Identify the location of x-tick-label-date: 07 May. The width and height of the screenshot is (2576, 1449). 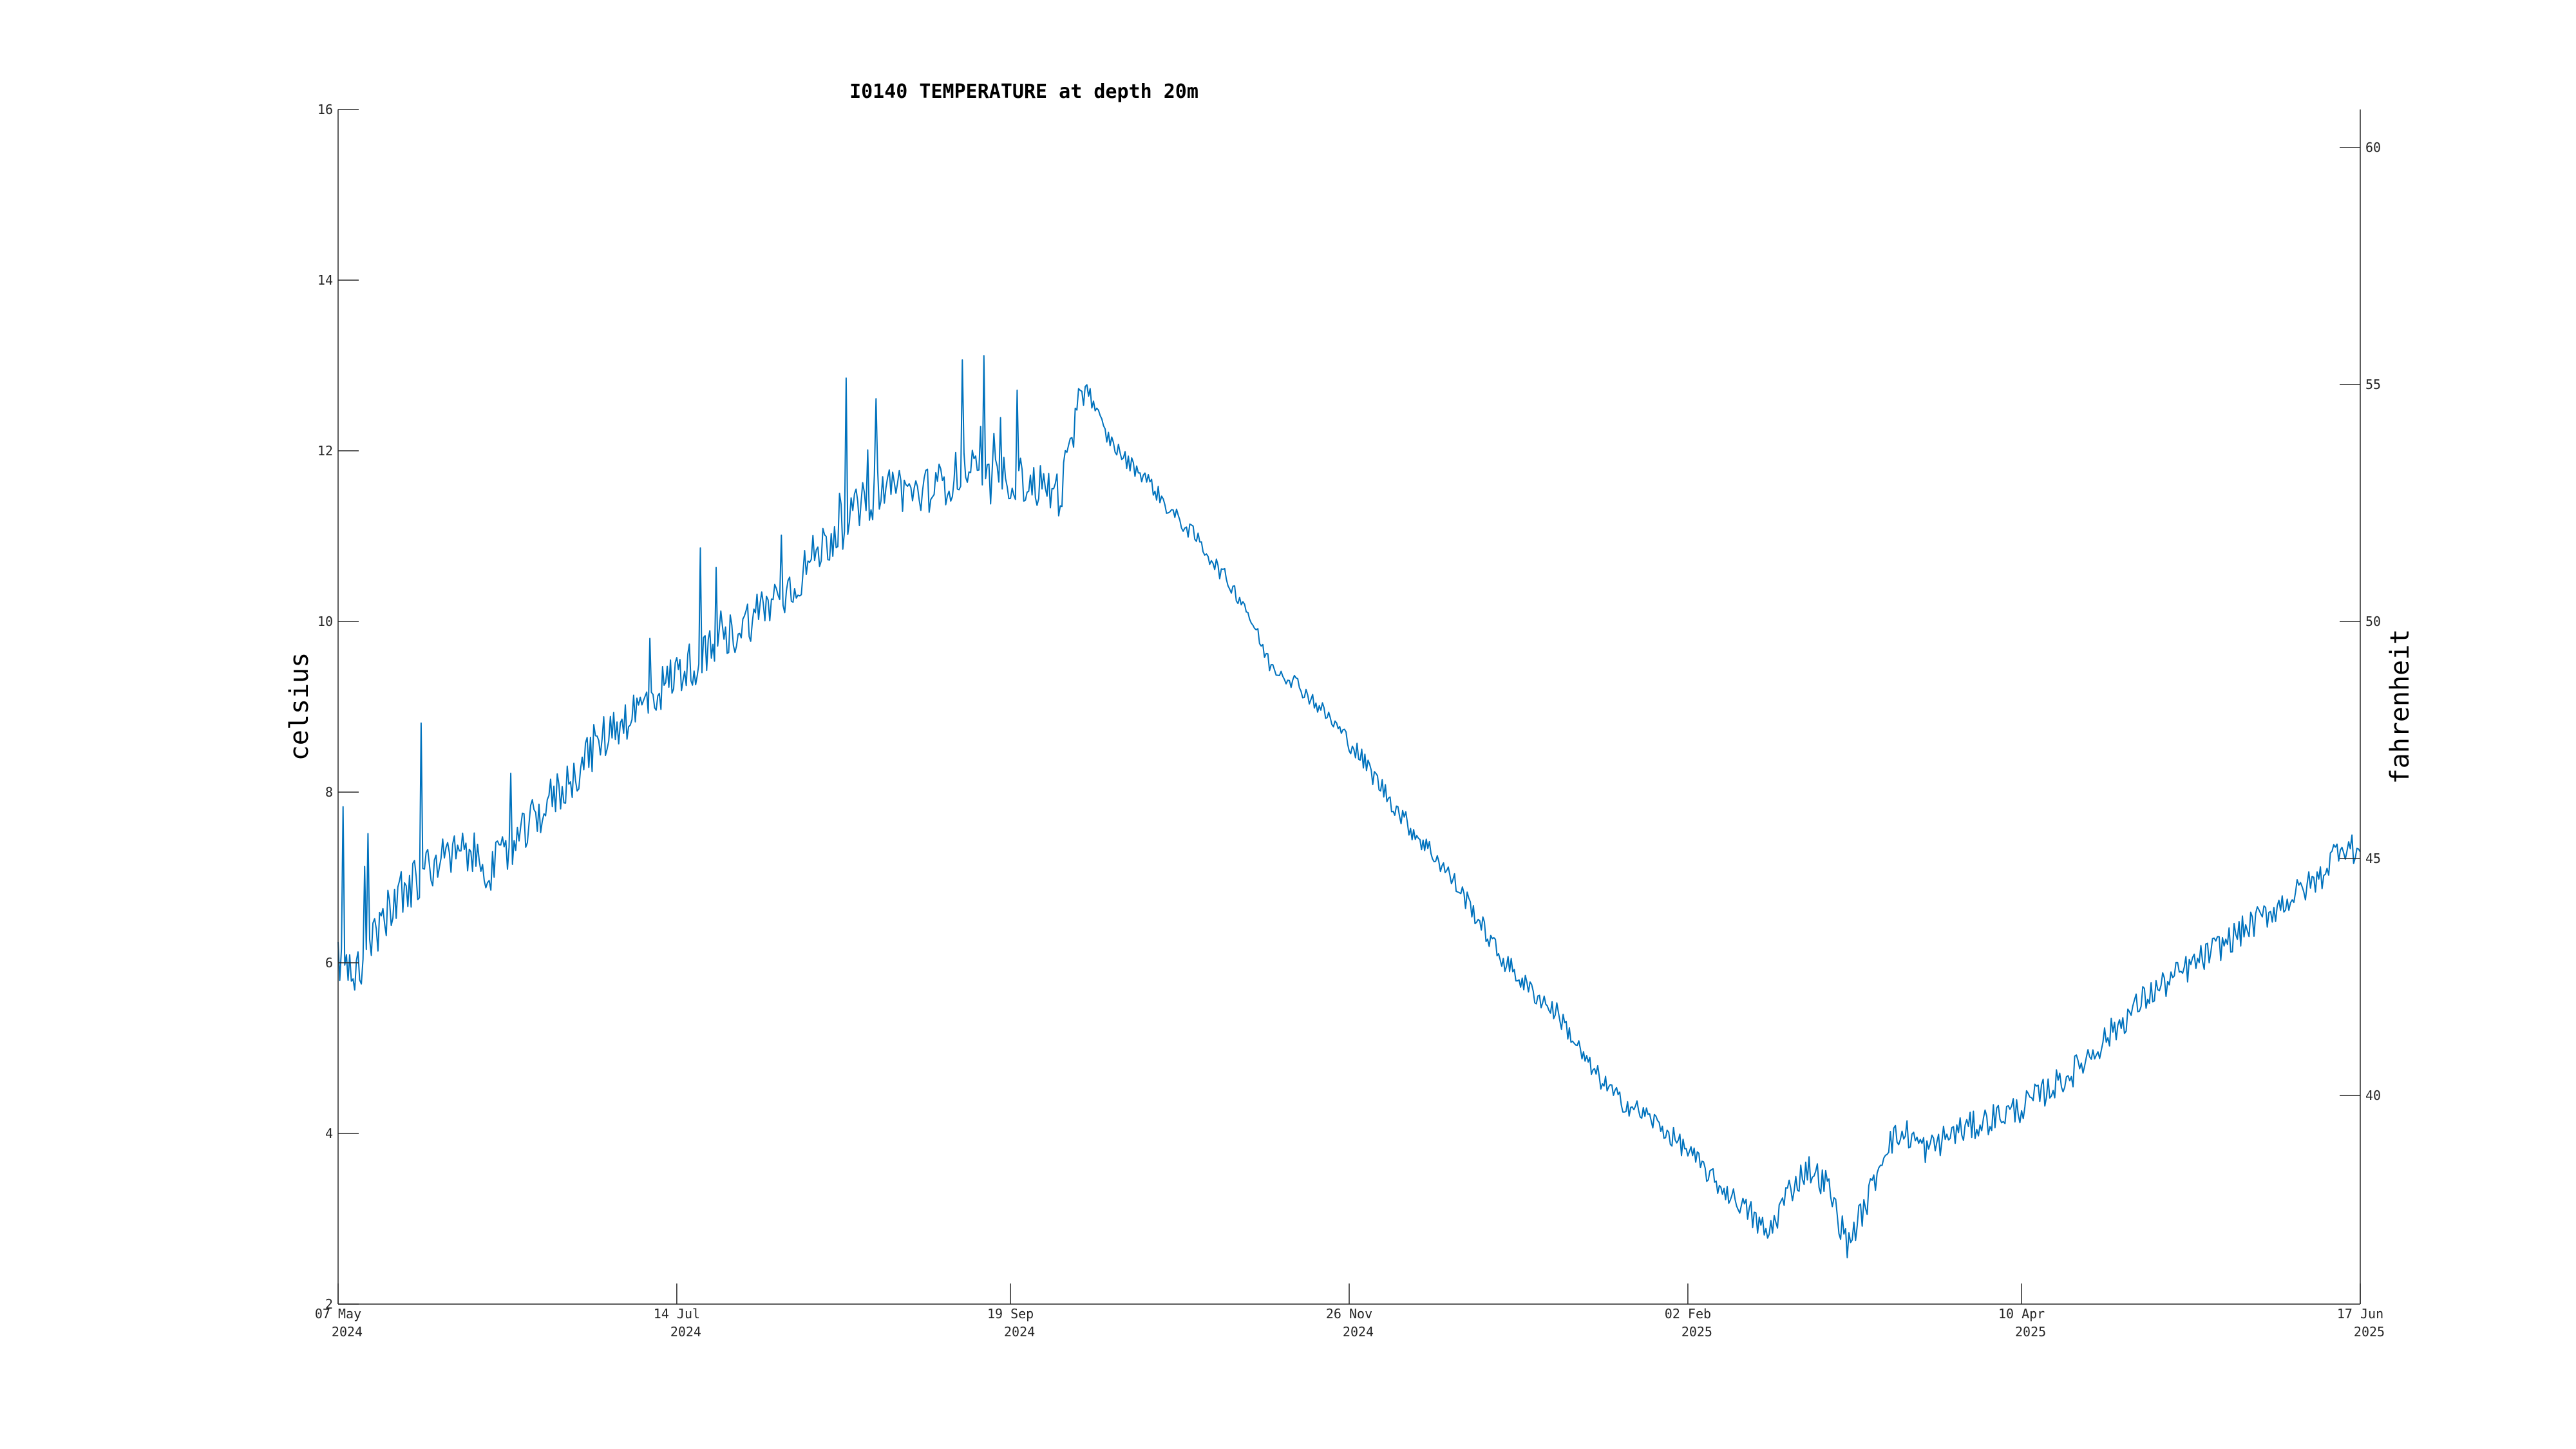
(338, 1314).